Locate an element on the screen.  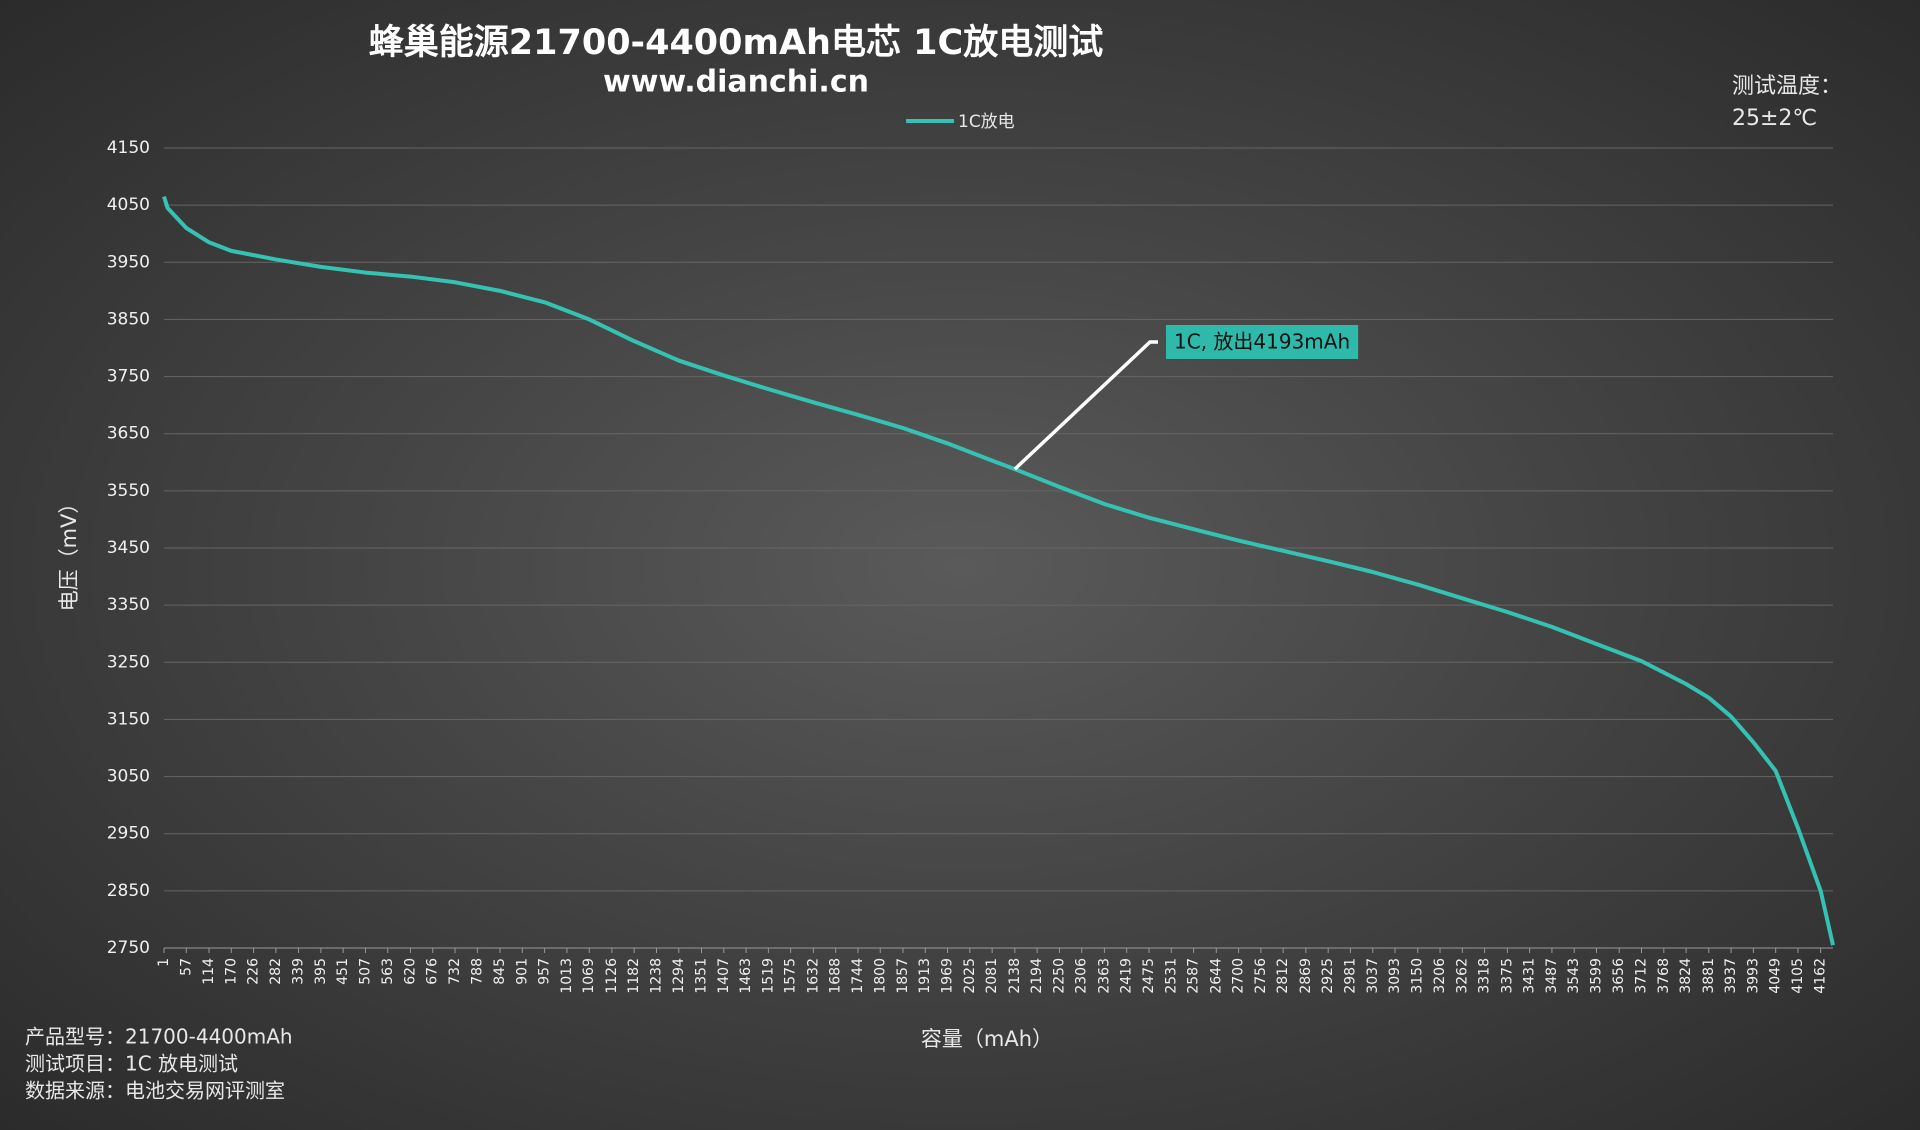
x-tick-label: 3318 is located at coordinates (1485, 976).